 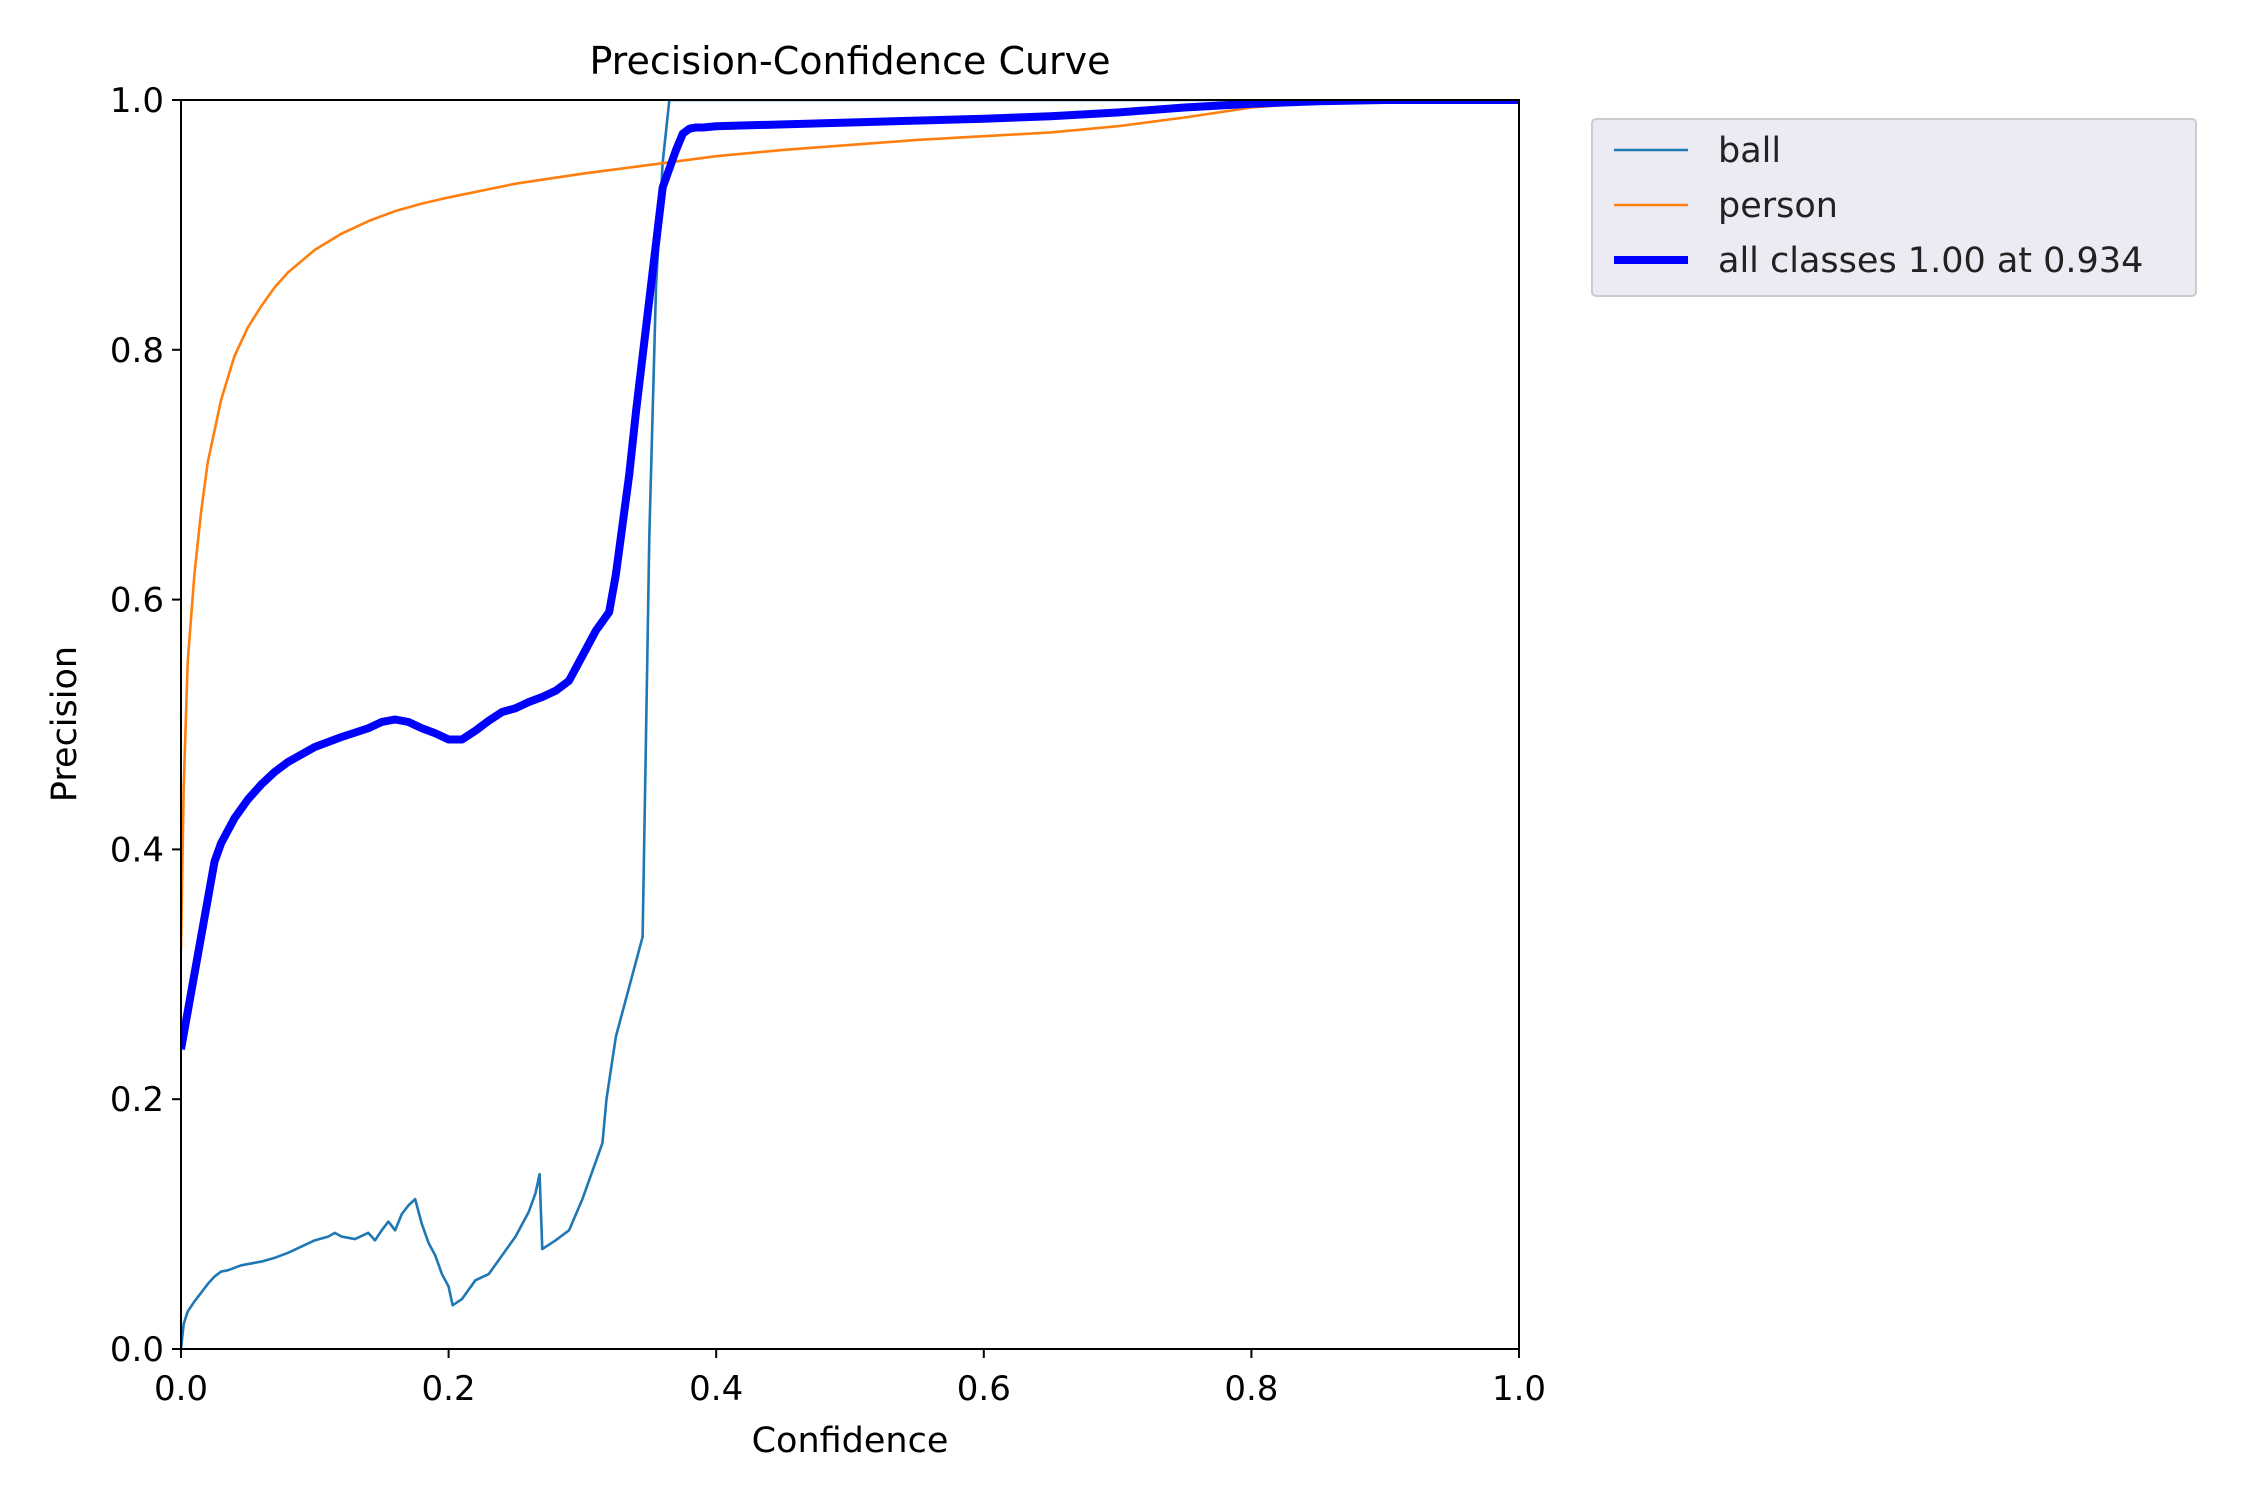 I want to click on y-tick-label: 0.2, so click(x=137, y=1100).